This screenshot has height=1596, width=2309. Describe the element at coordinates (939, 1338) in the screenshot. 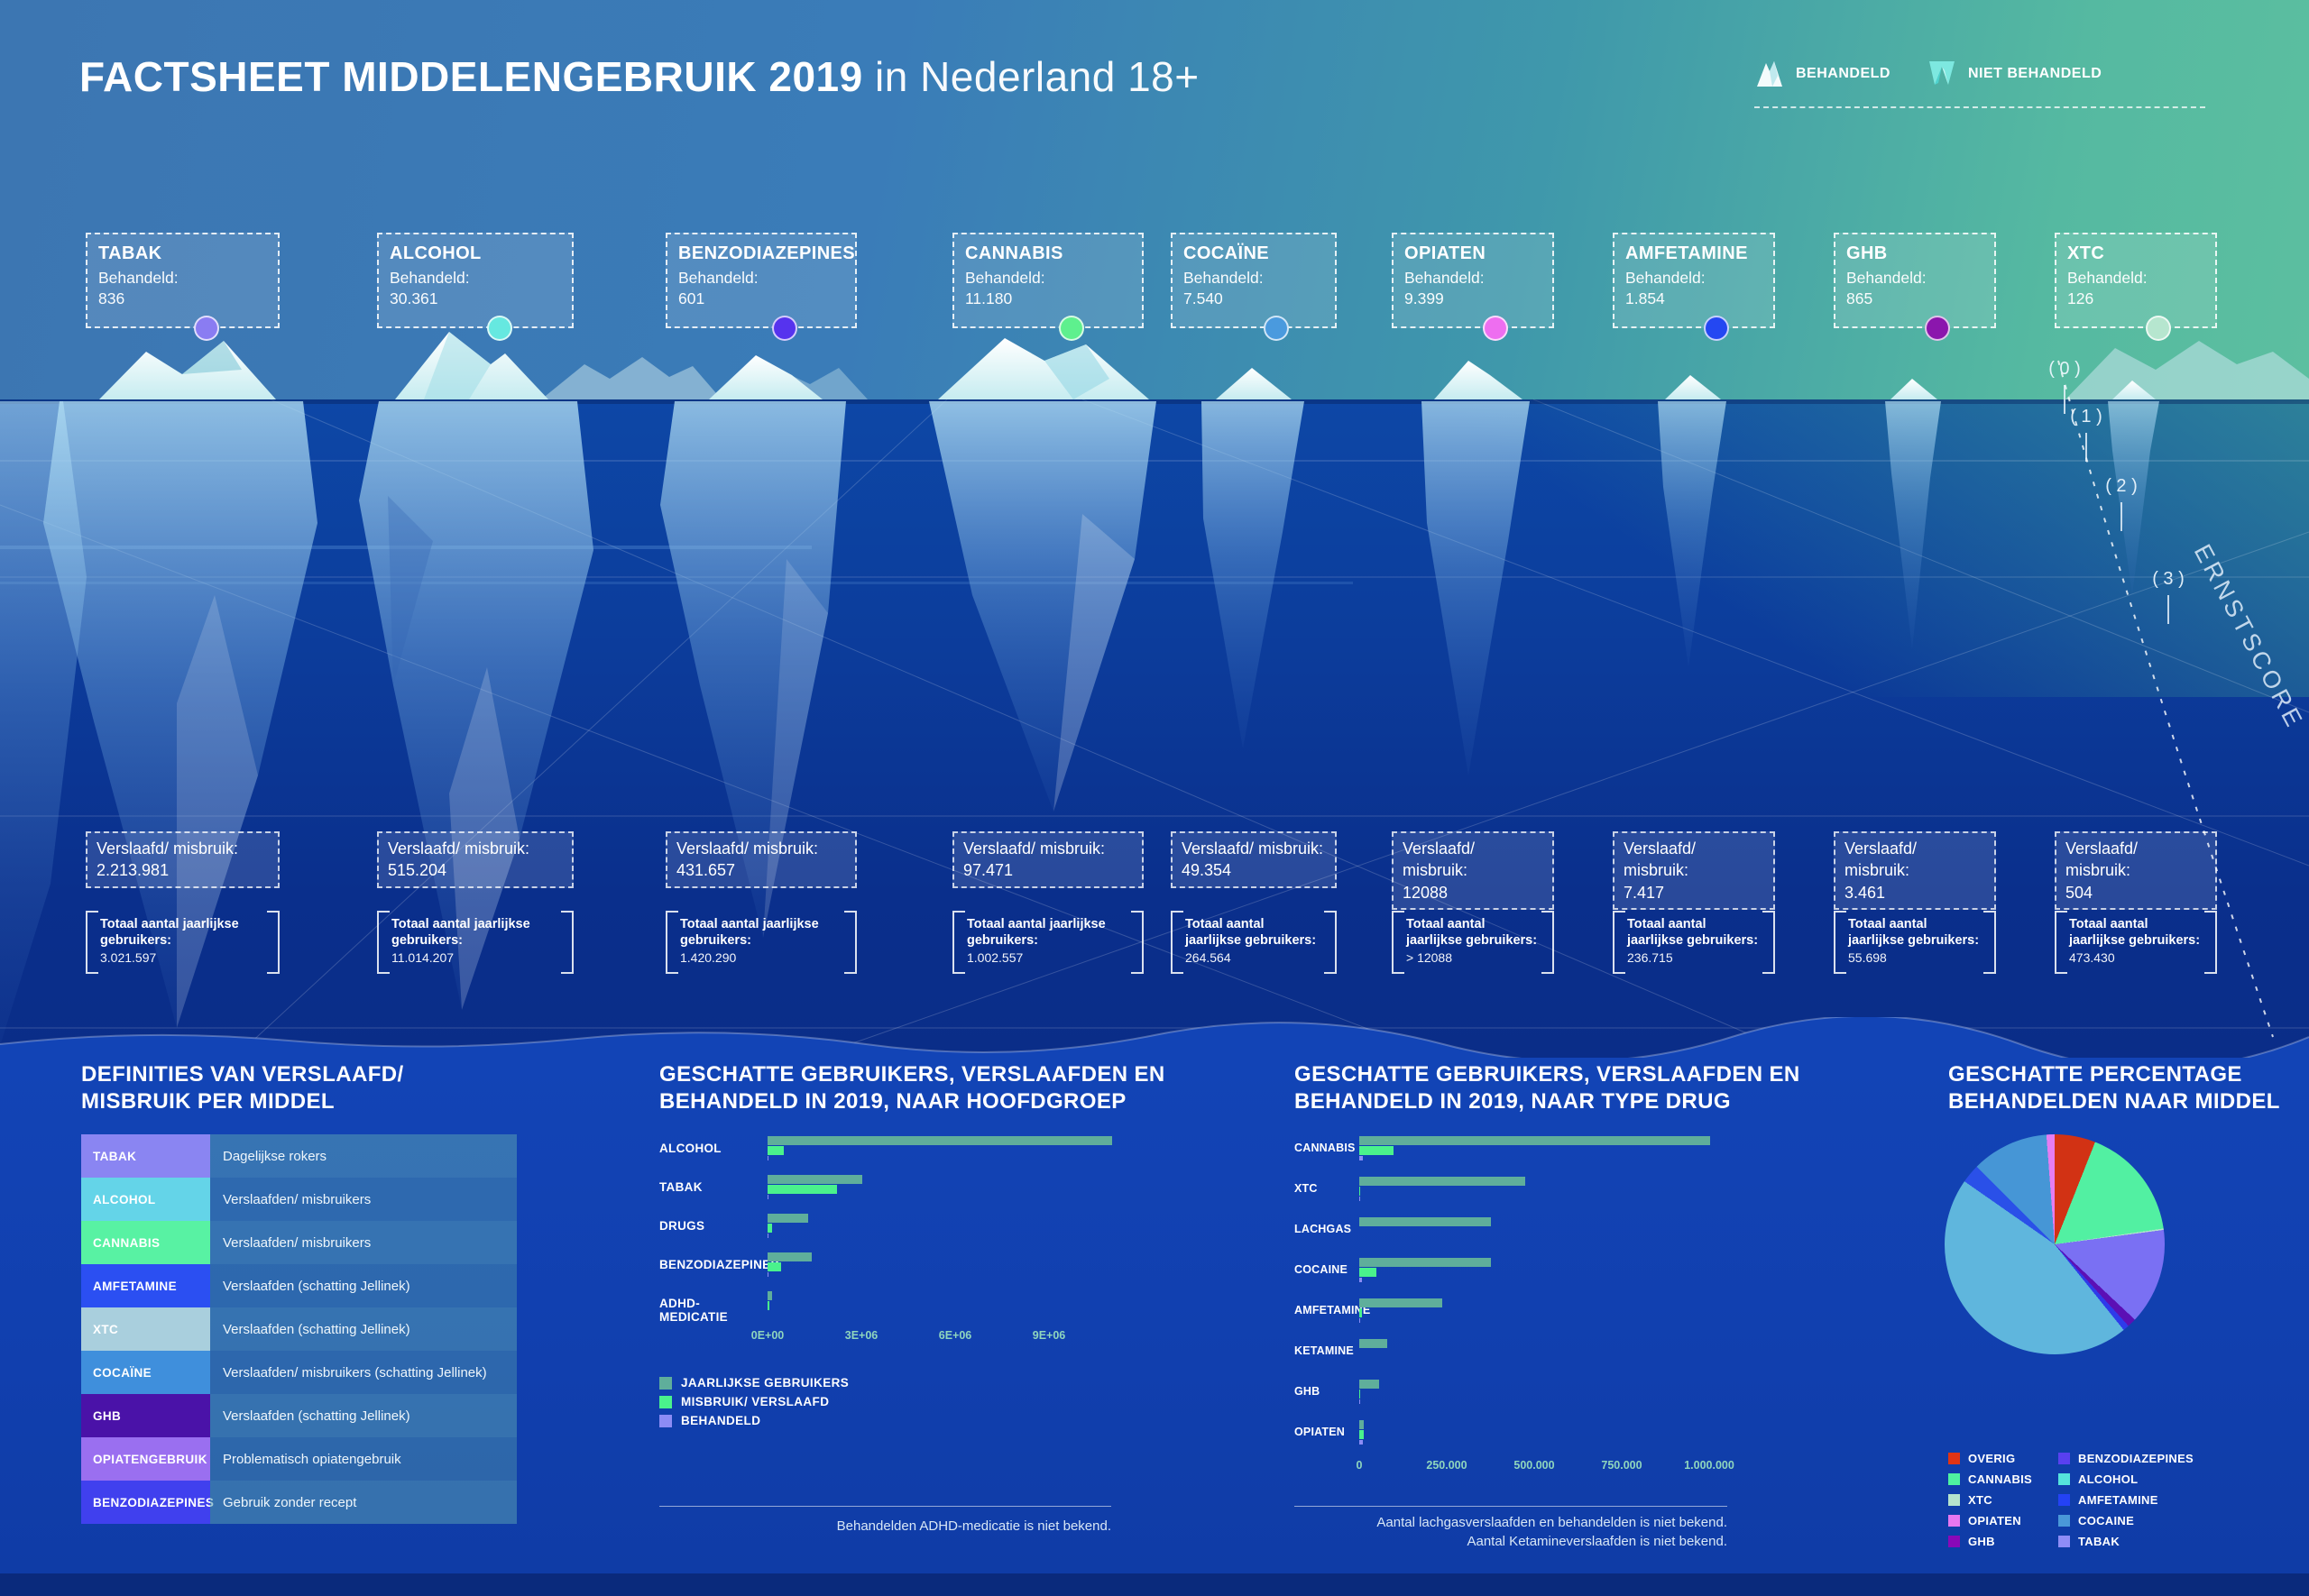

I see `chart1-x-axis: 0E+00 3E+06 6E+06 9E+06` at that location.